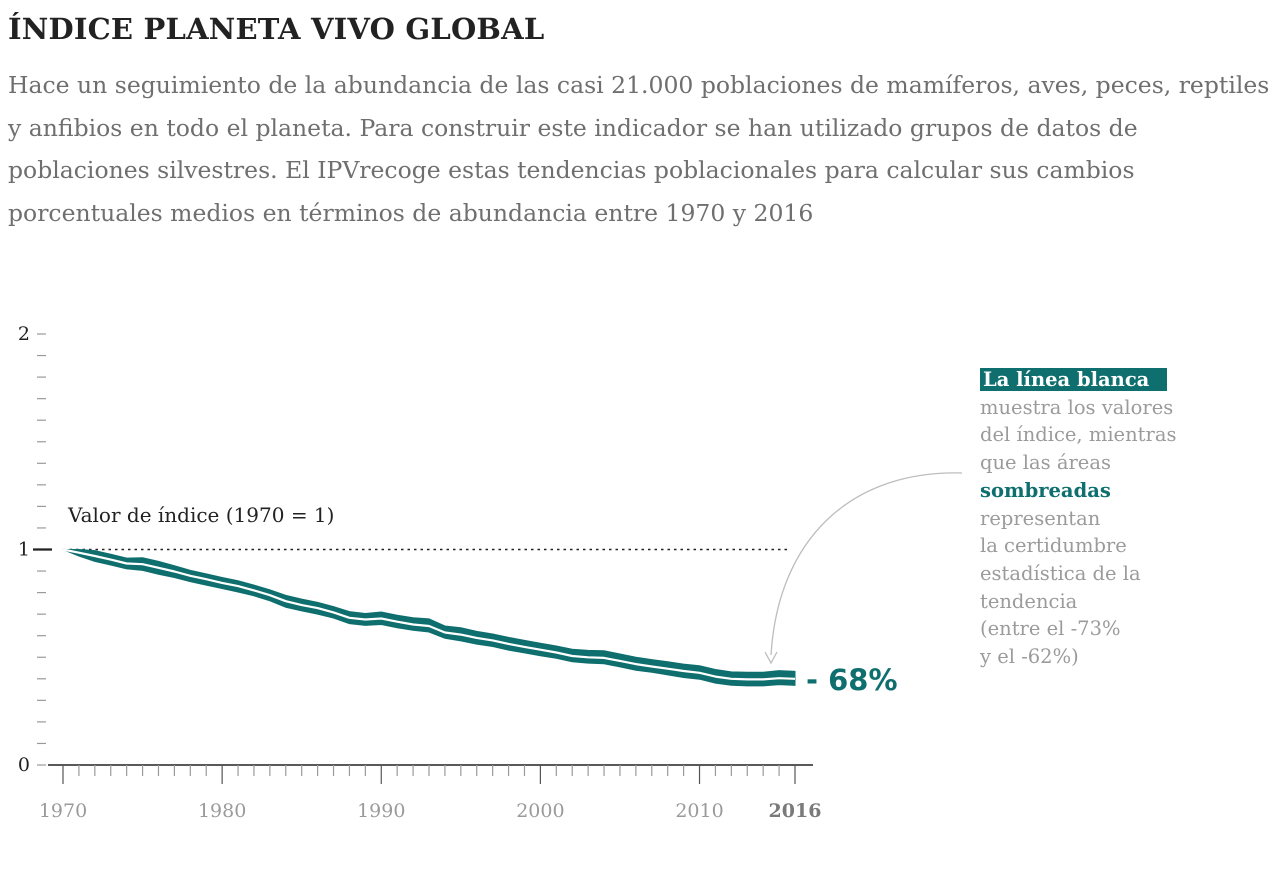 The width and height of the screenshot is (1280, 874). I want to click on annotation-line: tendencia, so click(1029, 601).